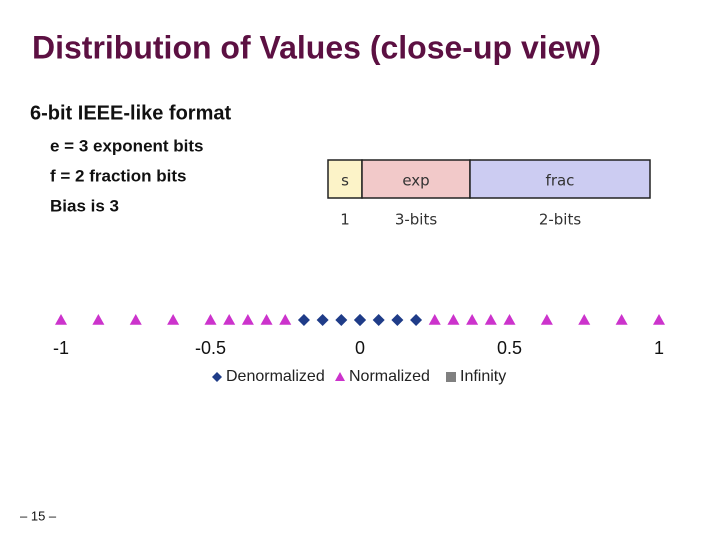 The image size is (720, 540). I want to click on page-number: – 15 –, so click(38, 515).